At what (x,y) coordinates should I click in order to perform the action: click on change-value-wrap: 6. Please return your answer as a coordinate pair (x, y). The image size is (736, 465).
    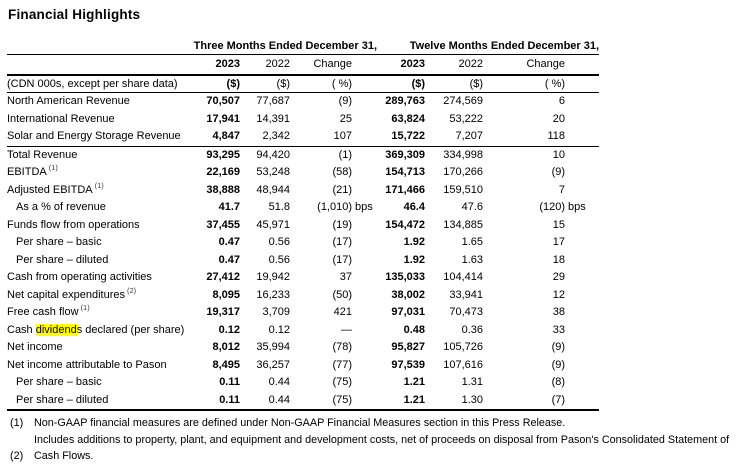
    Looking at the image, I should click on (541, 102).